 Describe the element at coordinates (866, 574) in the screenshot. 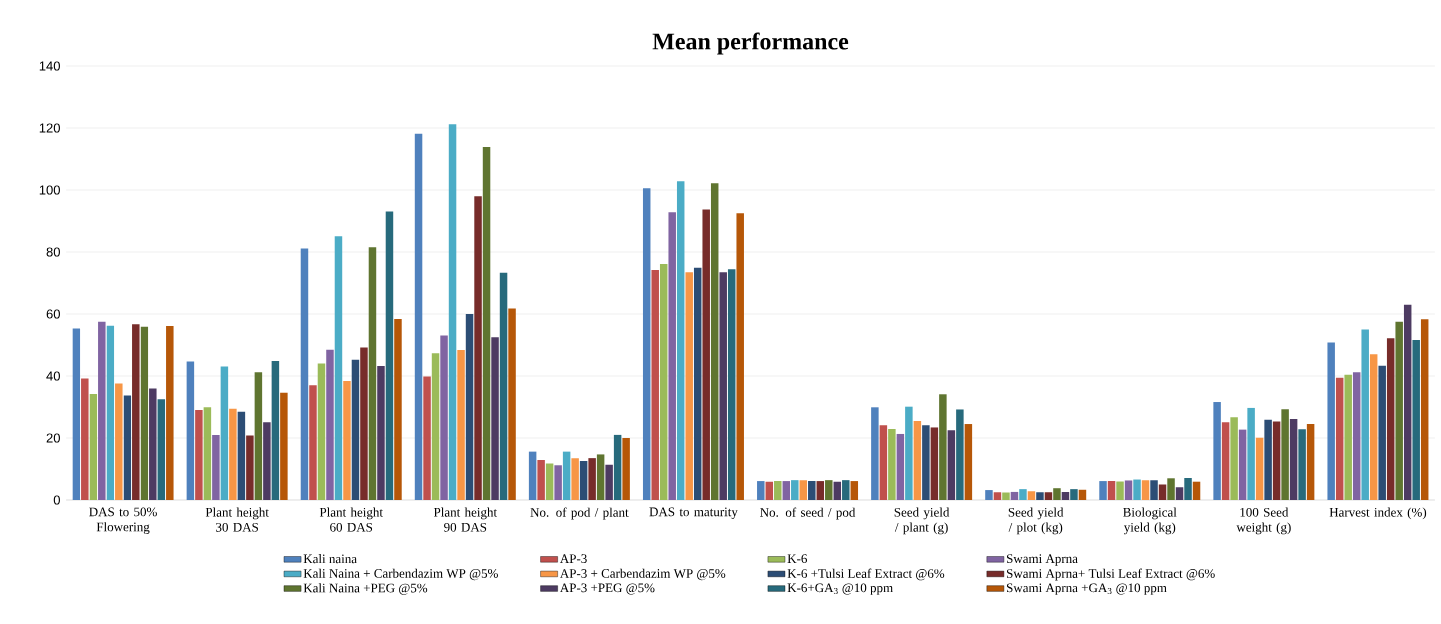

I see `legend-label: K-6 +Tulsi Leaf Extract @6%` at that location.